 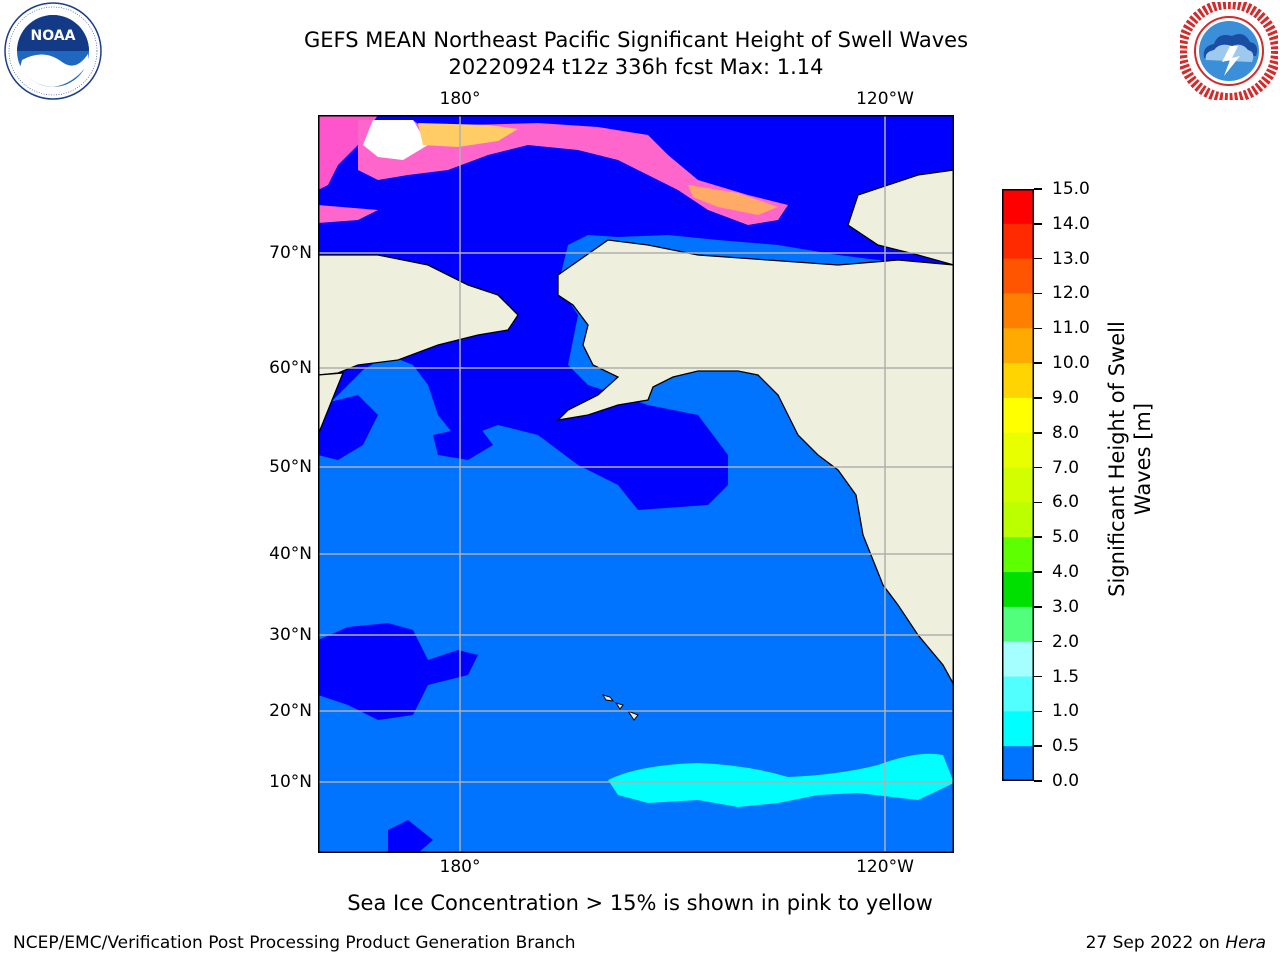 I want to click on lat-tick-60n: 60°N, so click(x=290, y=368).